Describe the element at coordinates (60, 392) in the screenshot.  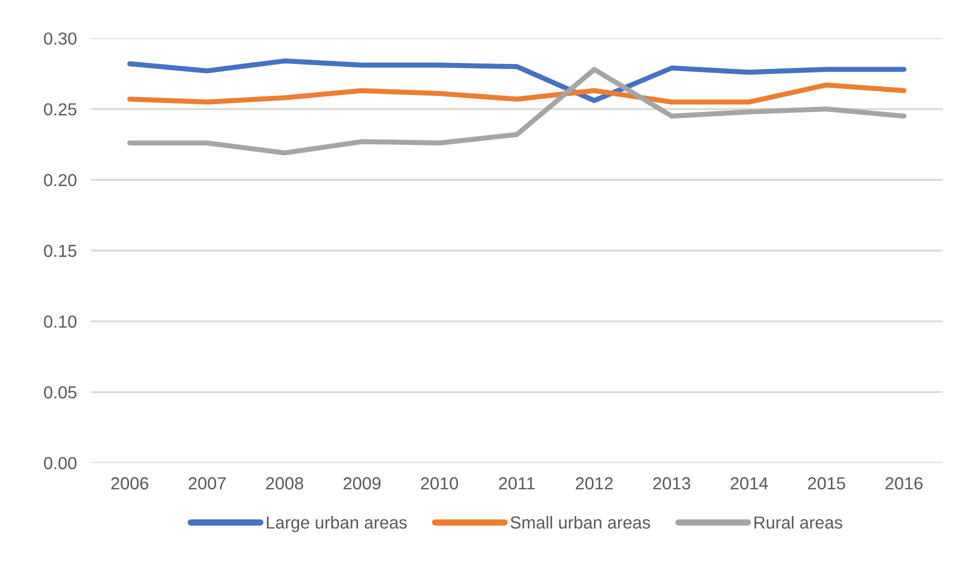
I see `y-tick-label: 0.05` at that location.